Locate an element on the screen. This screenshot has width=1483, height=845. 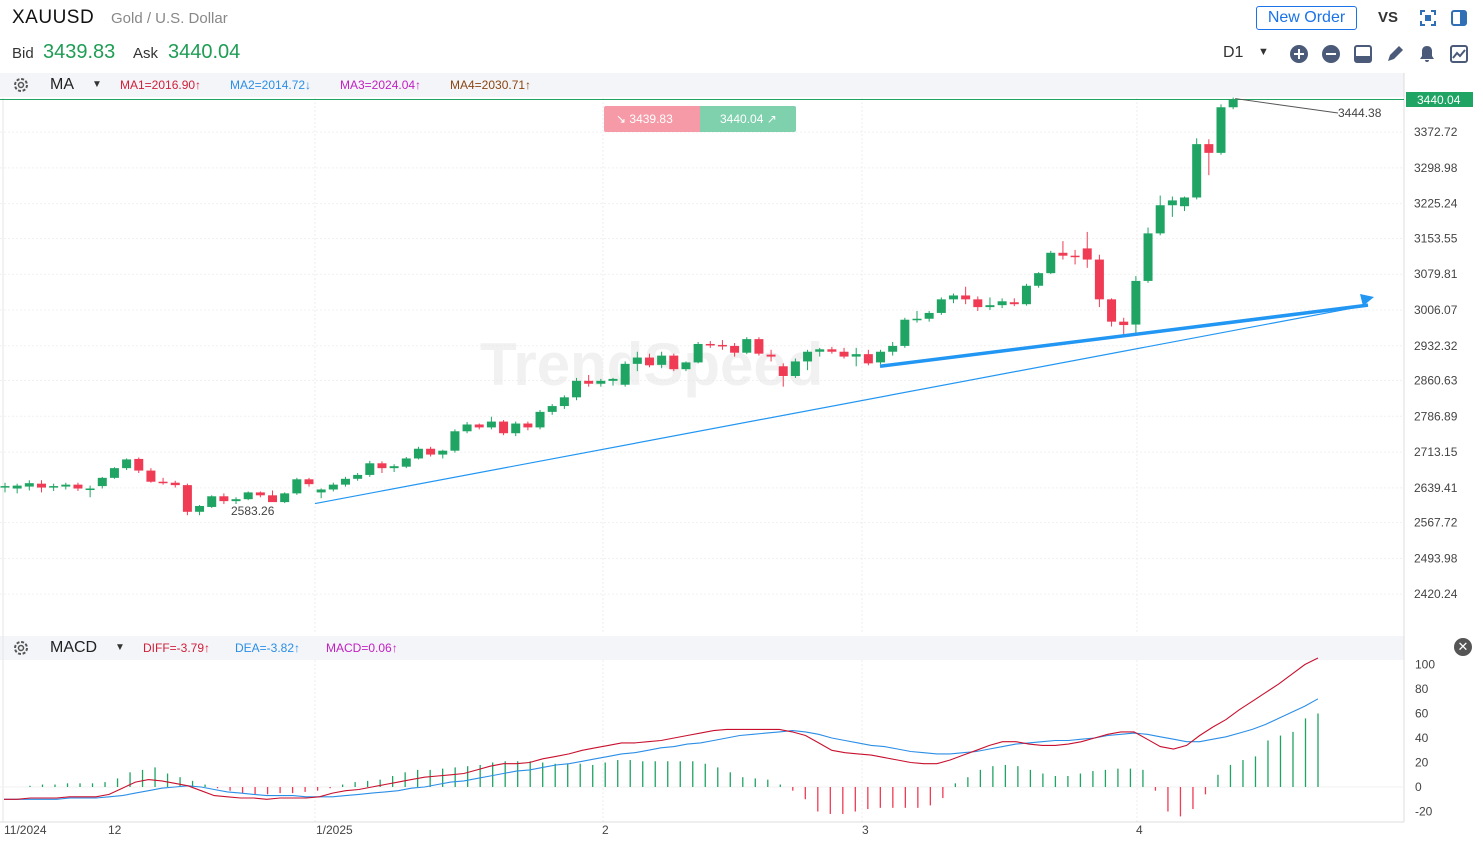
y-tick-label: 2420.24 is located at coordinates (1436, 594).